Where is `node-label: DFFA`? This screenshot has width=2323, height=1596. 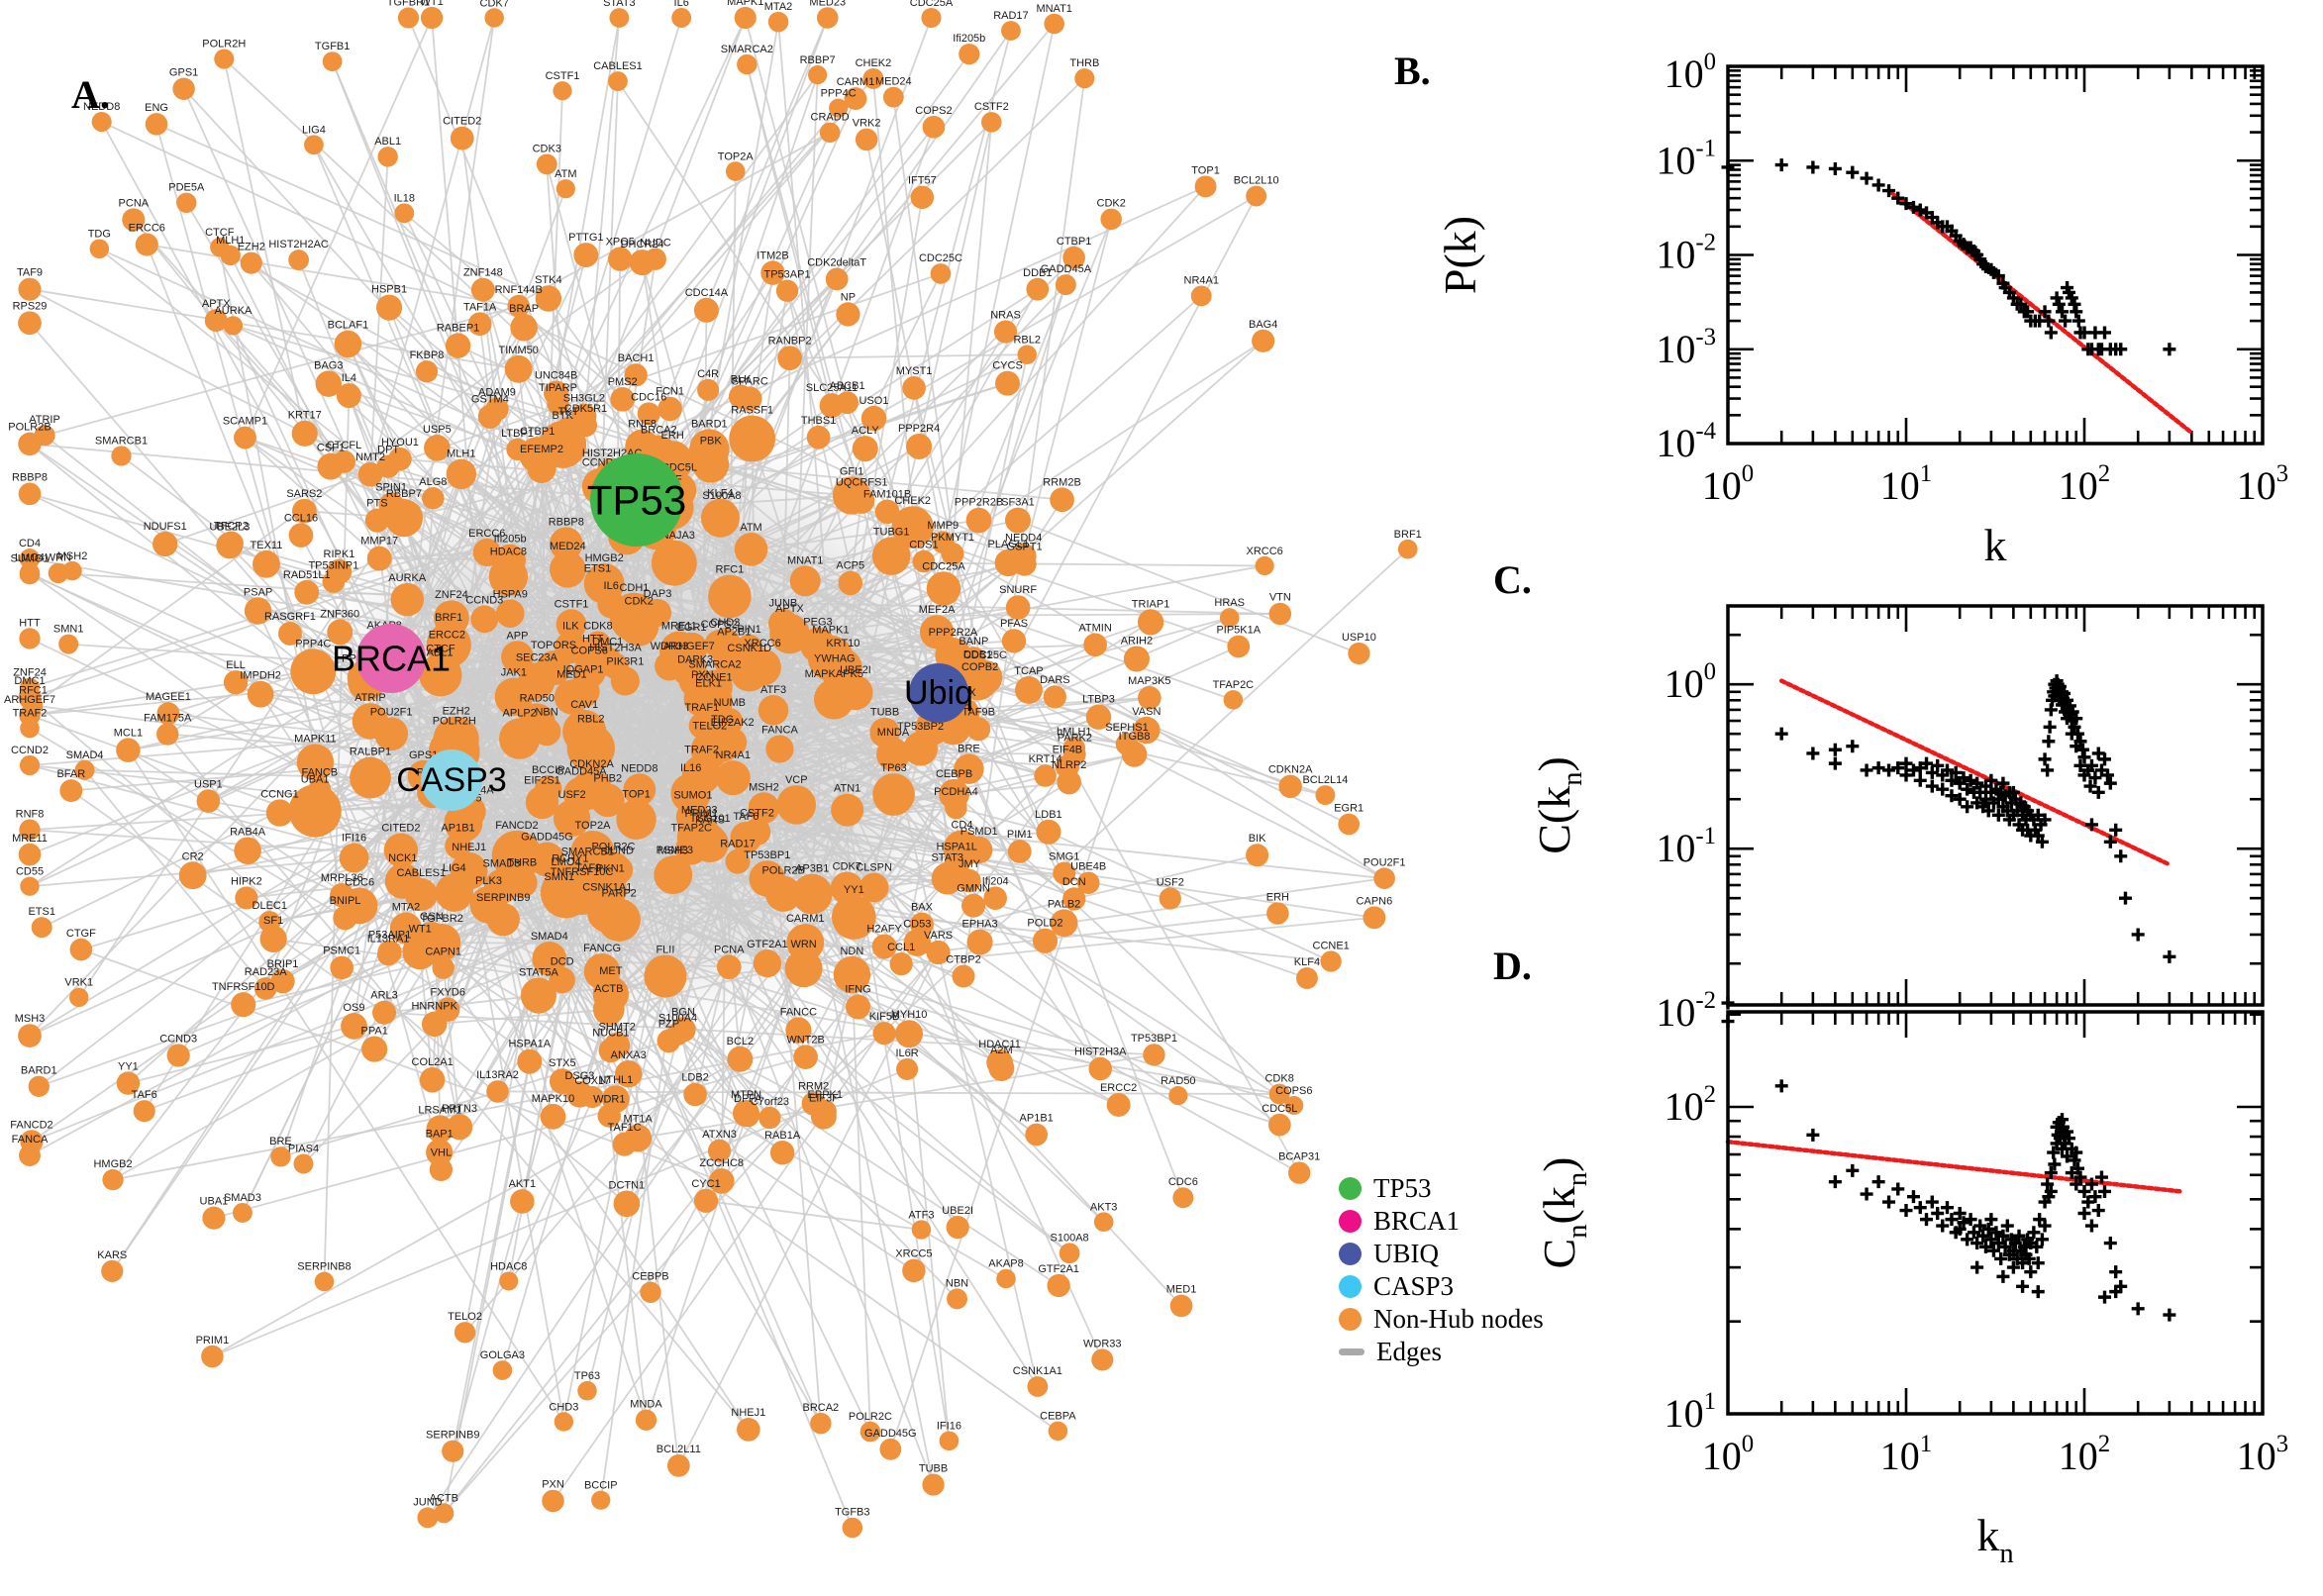
node-label: DFFA is located at coordinates (748, 1099).